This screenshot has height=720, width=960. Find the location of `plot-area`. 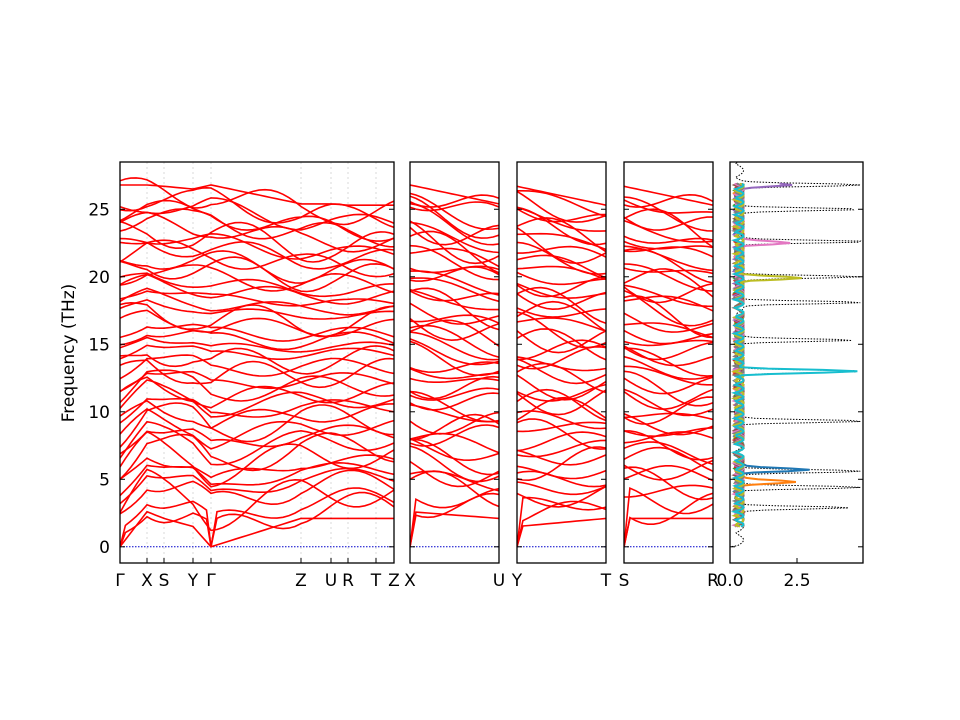

plot-area is located at coordinates (454, 366).